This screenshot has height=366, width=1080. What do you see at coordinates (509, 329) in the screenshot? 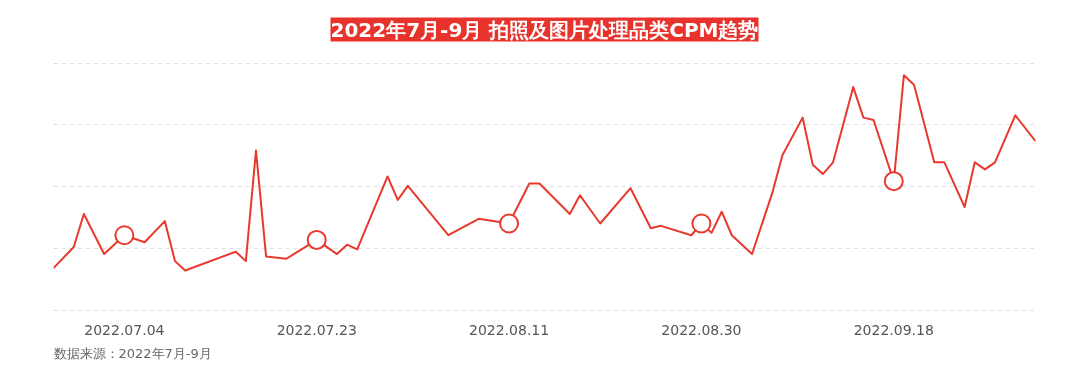
I see `x-tick-label: 2022.08.11` at bounding box center [509, 329].